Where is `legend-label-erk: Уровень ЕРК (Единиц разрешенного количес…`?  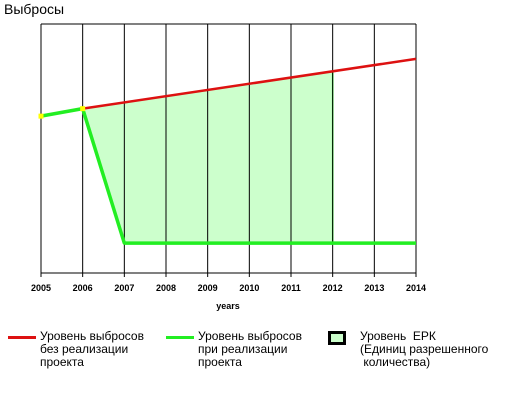
legend-label-erk: Уровень ЕРК (Единиц разрешенного количес… is located at coordinates (424, 349).